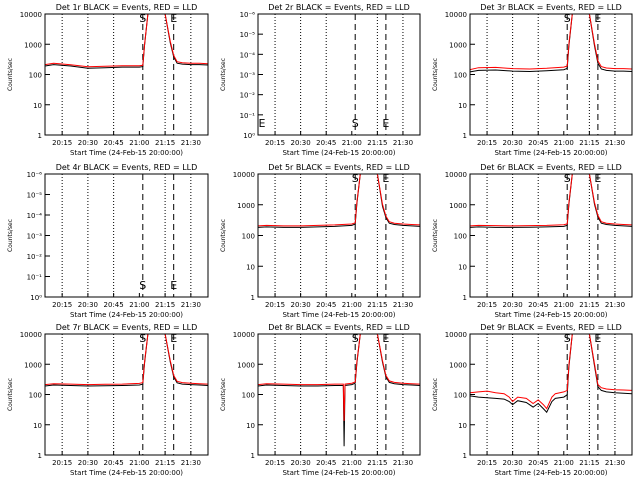 The width and height of the screenshot is (640, 480). Describe the element at coordinates (35, 278) in the screenshot. I see `y-tick-label: 10⁻¹` at that location.